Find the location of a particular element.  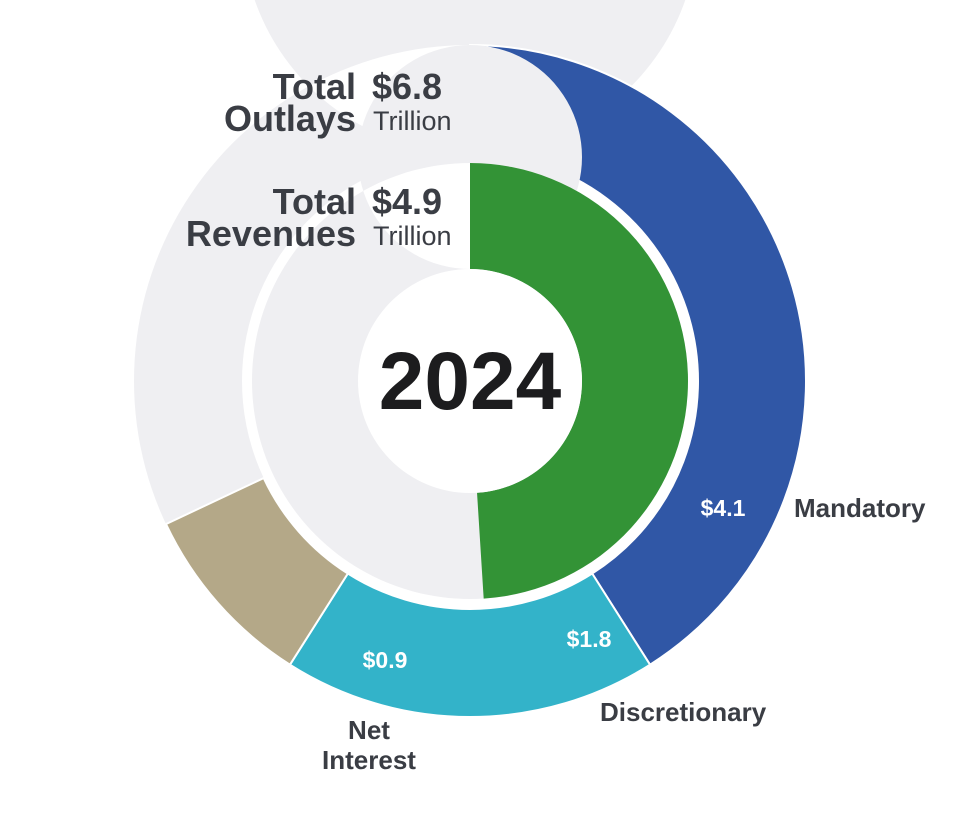

net-interest-value-label: $0.9 is located at coordinates (385, 660).